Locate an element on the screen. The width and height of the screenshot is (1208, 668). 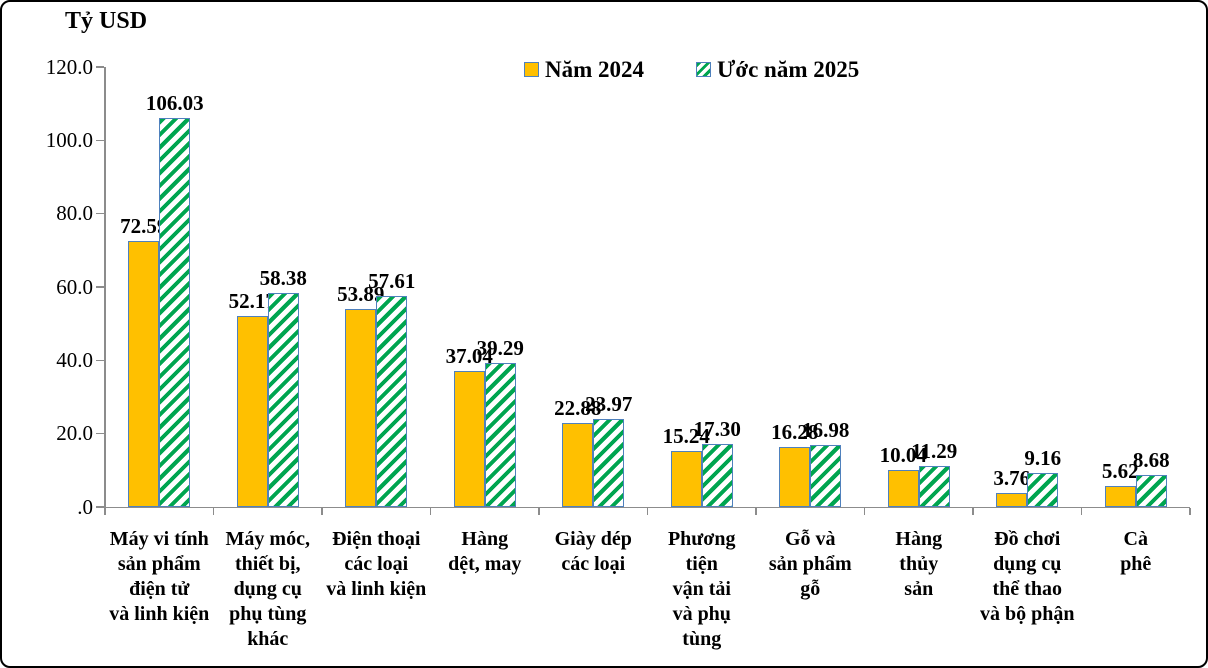
bar-value-label: 53.89 is located at coordinates (361, 294).